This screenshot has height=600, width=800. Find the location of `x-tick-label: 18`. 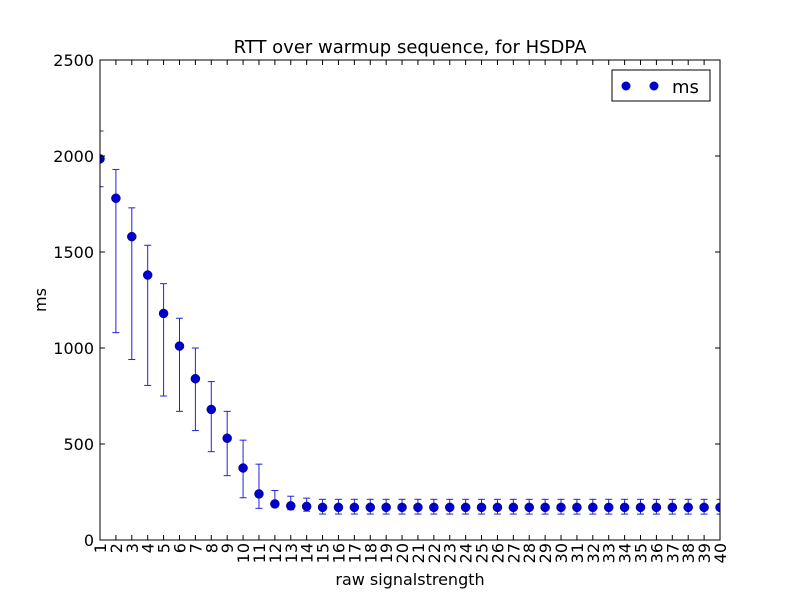

x-tick-label: 18 is located at coordinates (370, 553).